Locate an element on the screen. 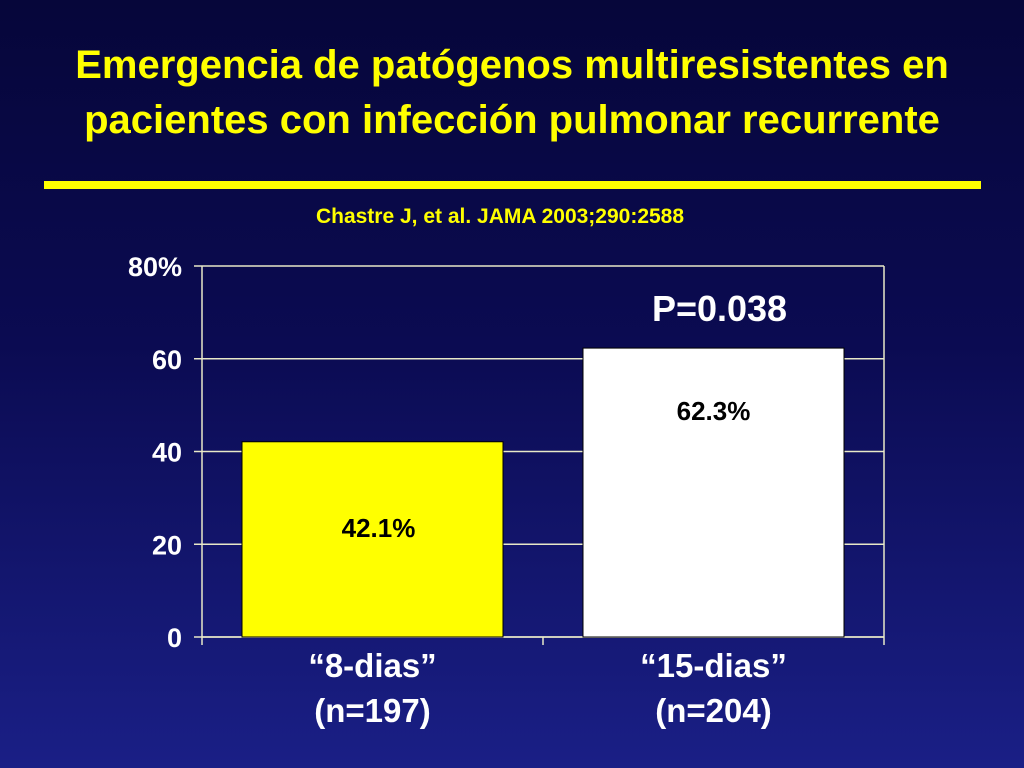 This screenshot has width=1024, height=768. y-tick-label: 60 is located at coordinates (167, 360).